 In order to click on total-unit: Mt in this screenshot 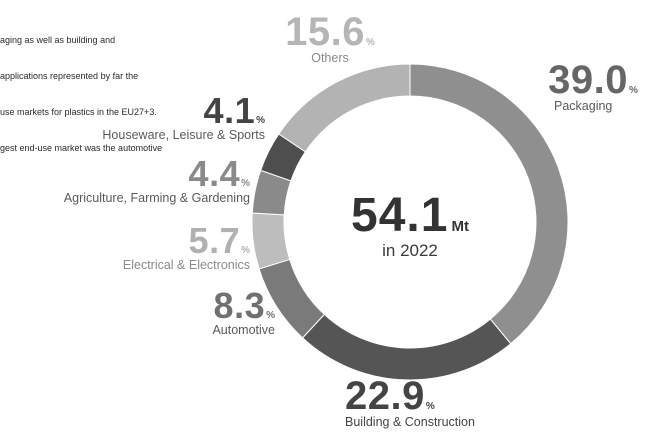, I will do `click(460, 226)`.